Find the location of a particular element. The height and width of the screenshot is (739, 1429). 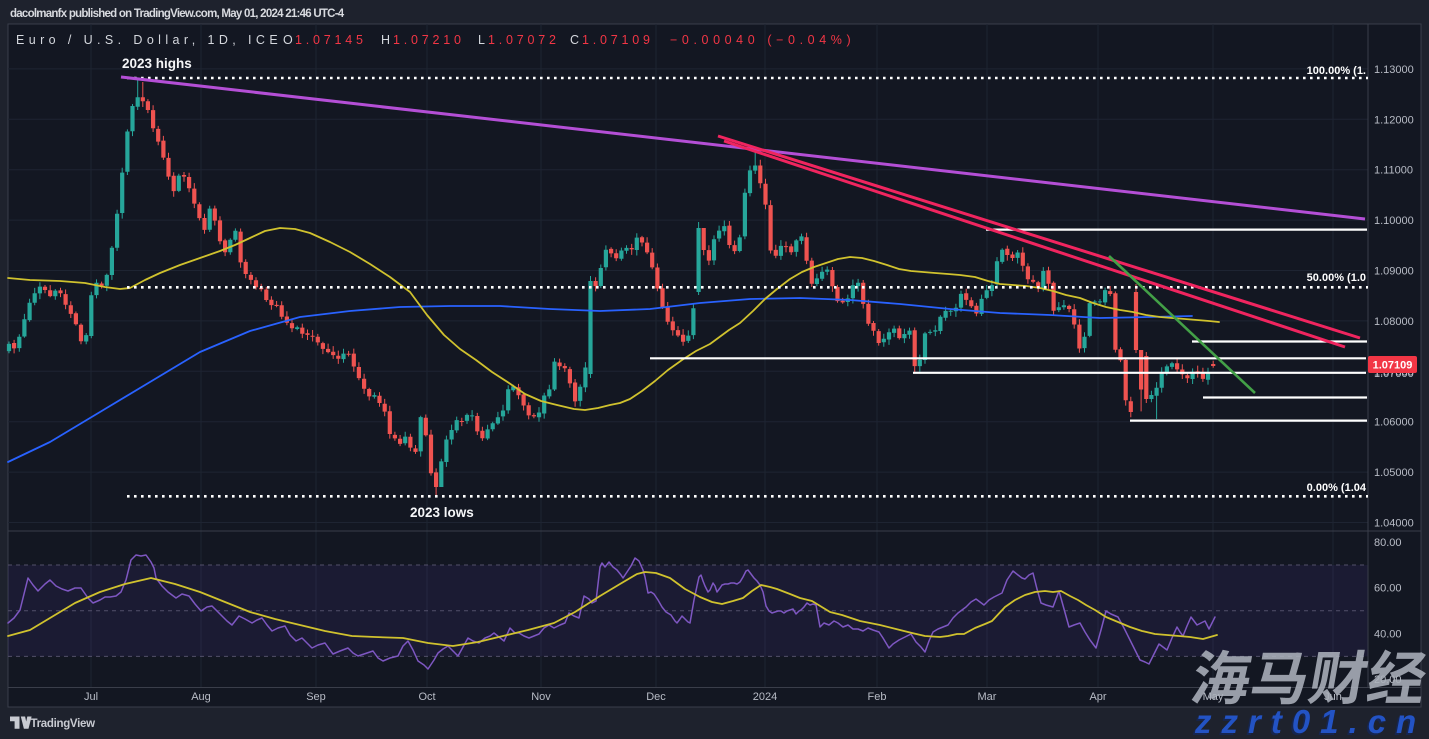

svg-text: 0.00% (1.04 is located at coordinates (1337, 488).